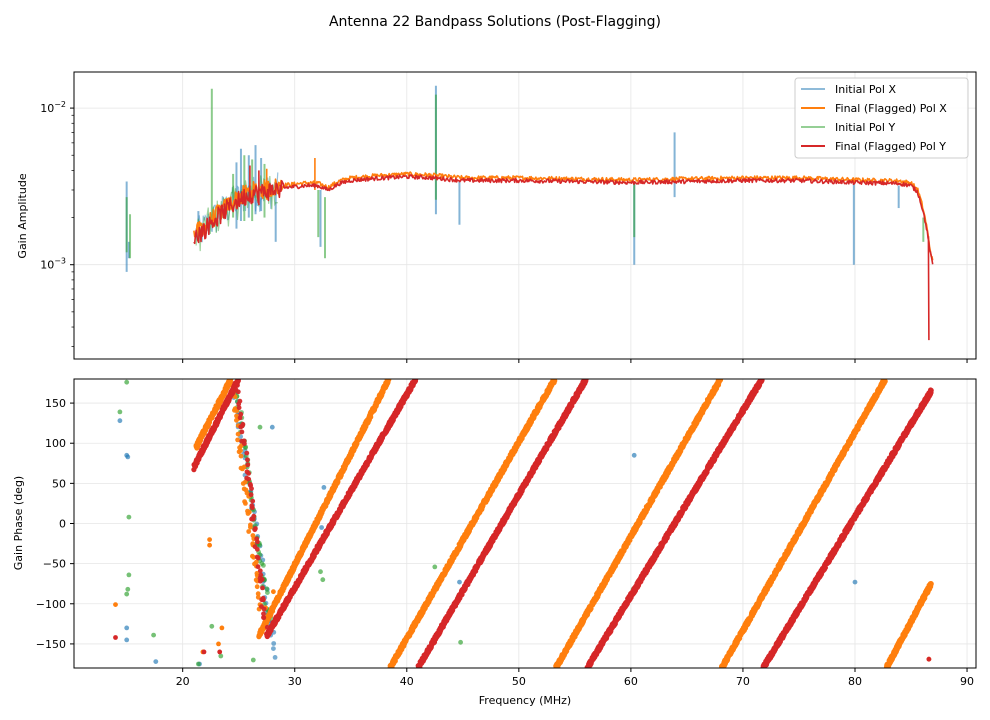 The height and width of the screenshot is (720, 990). I want to click on amplitude-x-ticks, so click(575, 361).